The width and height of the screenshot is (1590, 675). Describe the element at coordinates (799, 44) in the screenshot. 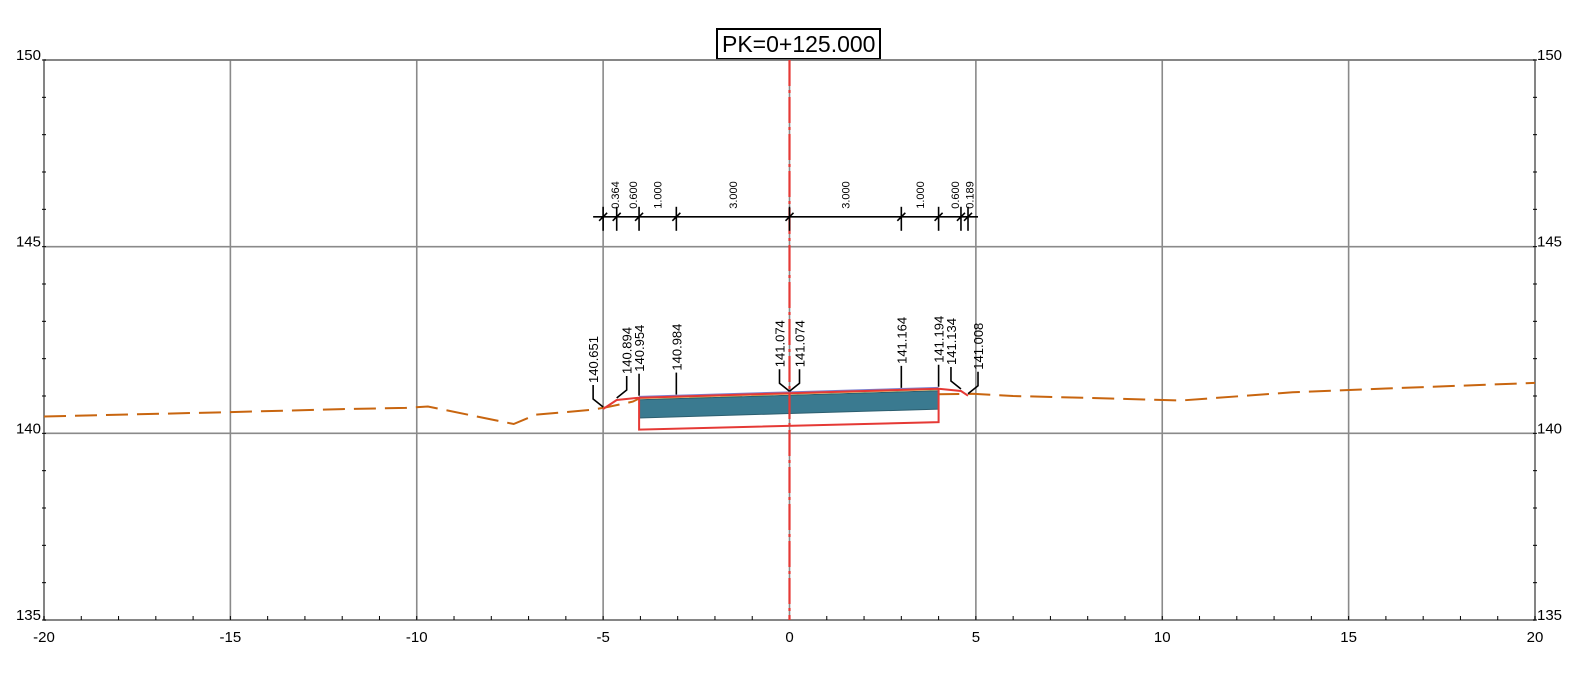

I see `section-title: PK=0+125.000` at that location.